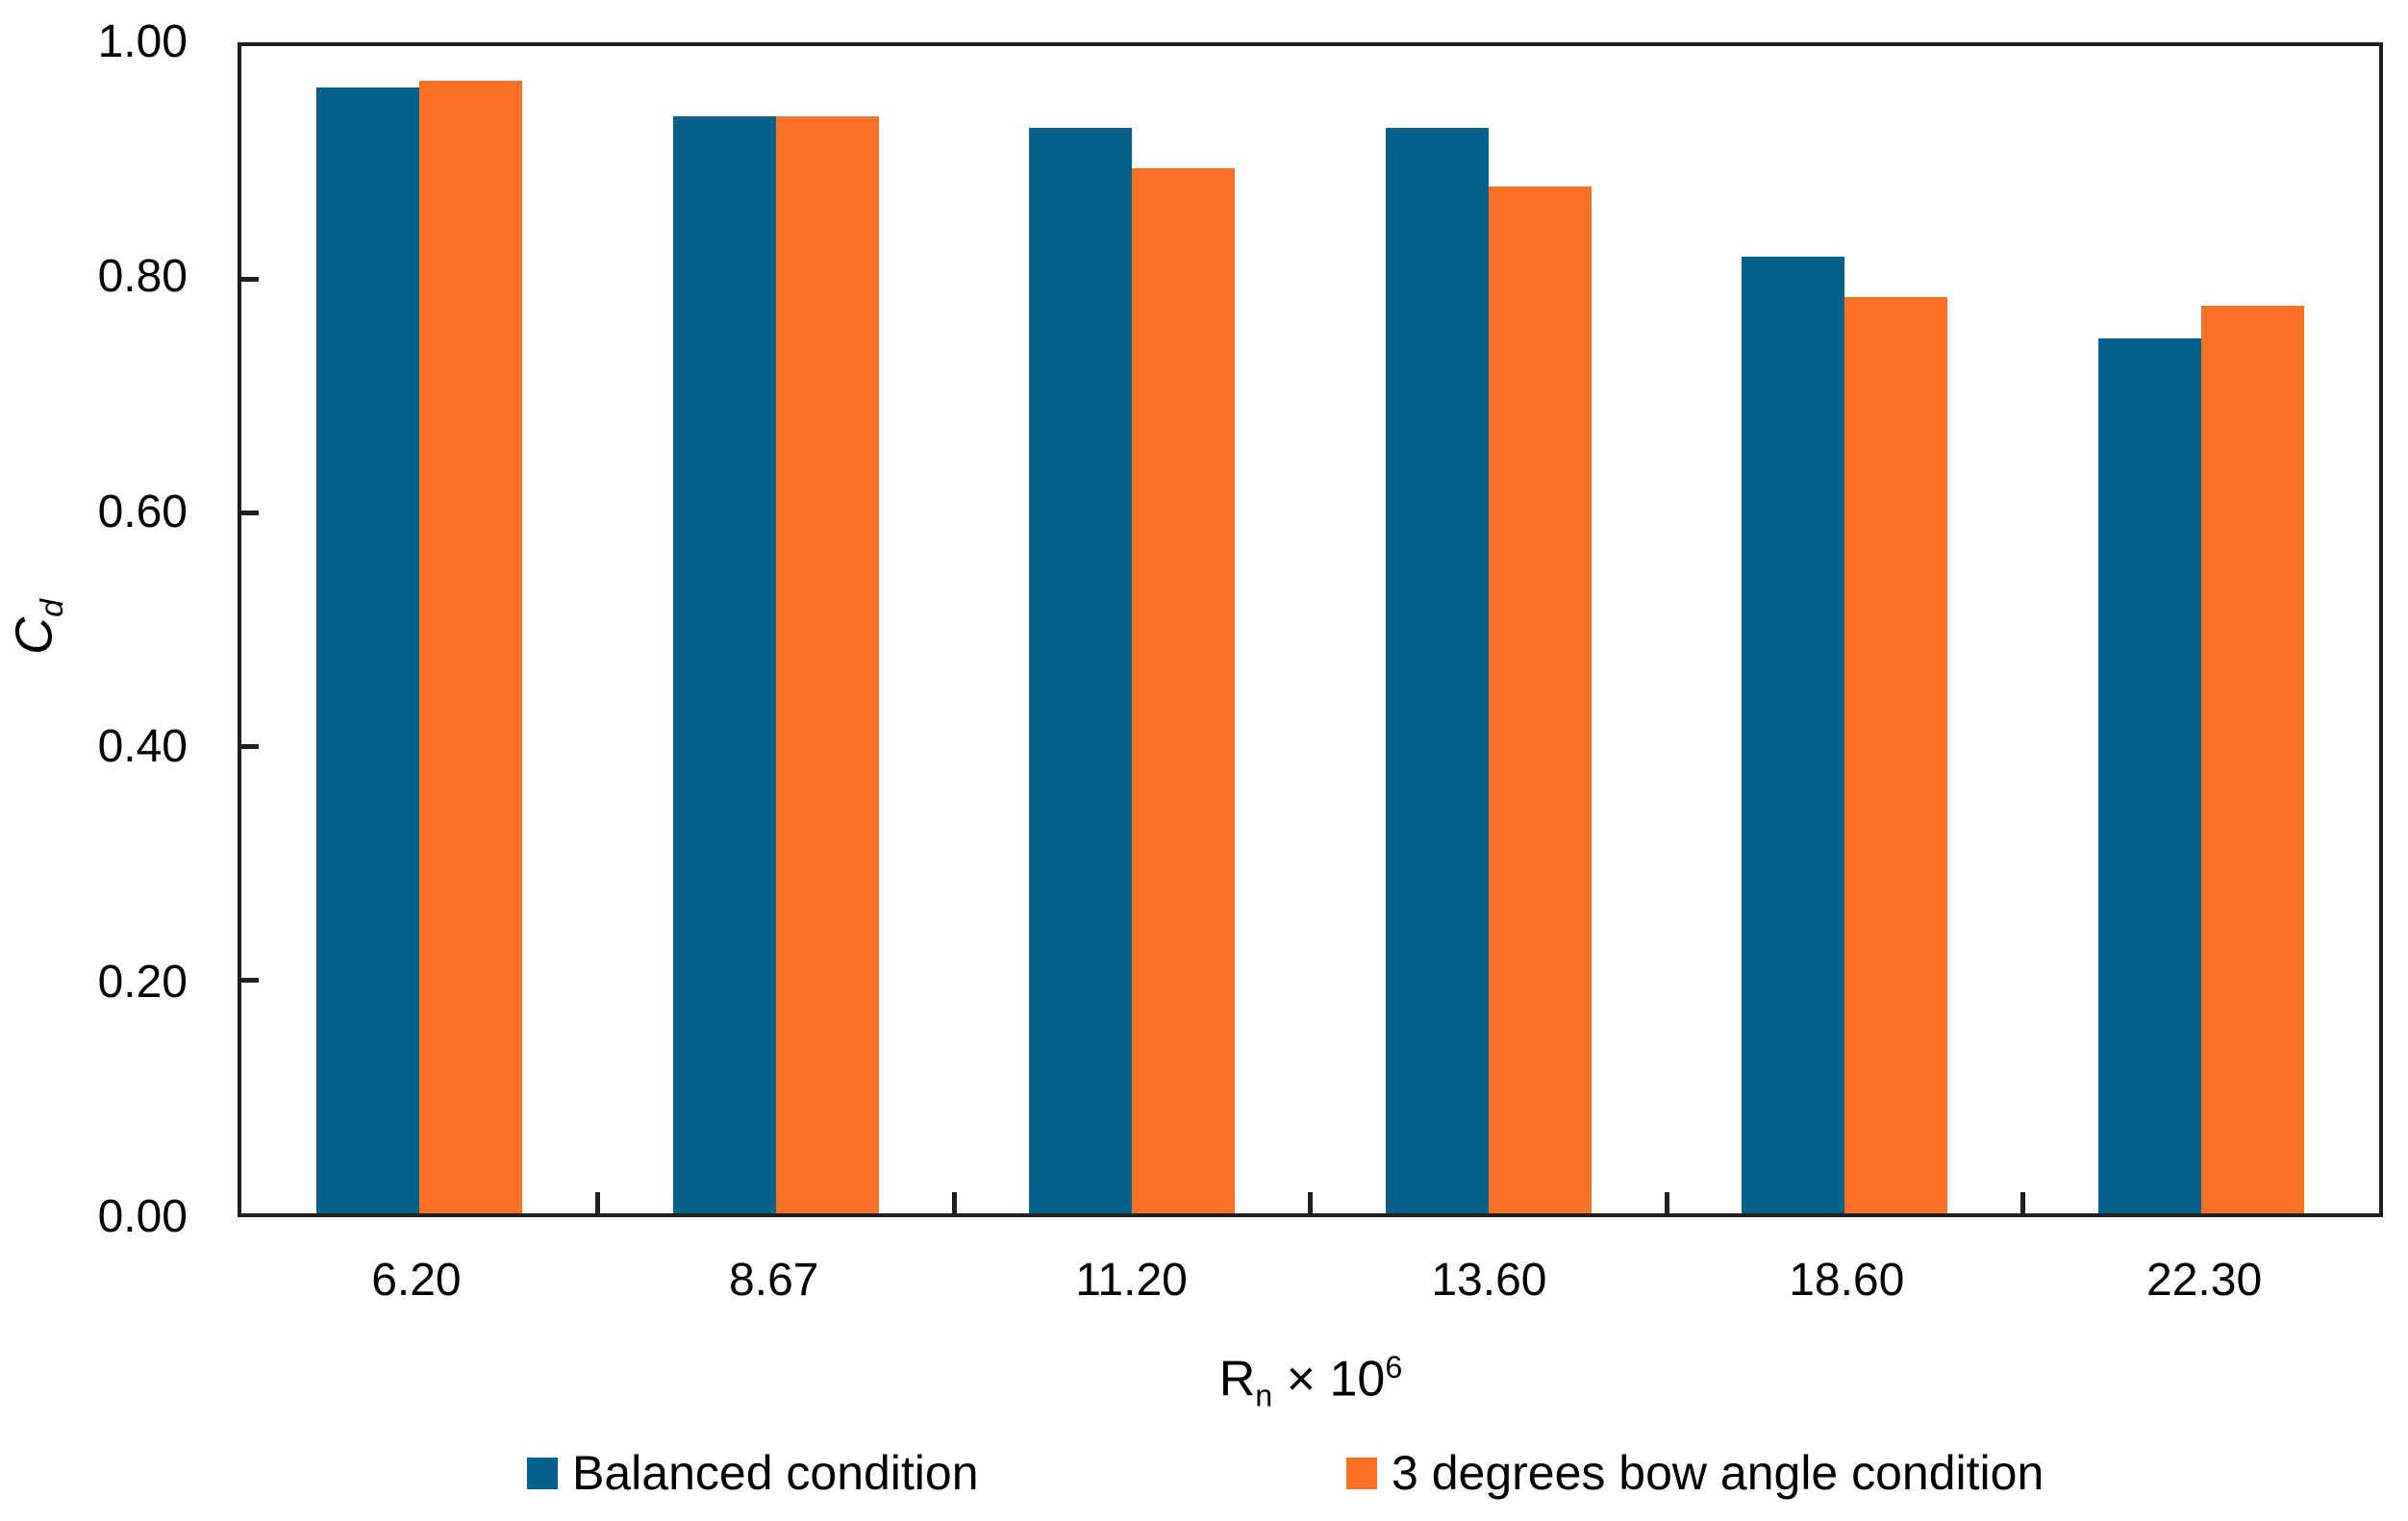 This screenshot has height=1521, width=2408. I want to click on bar-series1-18.60, so click(1793, 734).